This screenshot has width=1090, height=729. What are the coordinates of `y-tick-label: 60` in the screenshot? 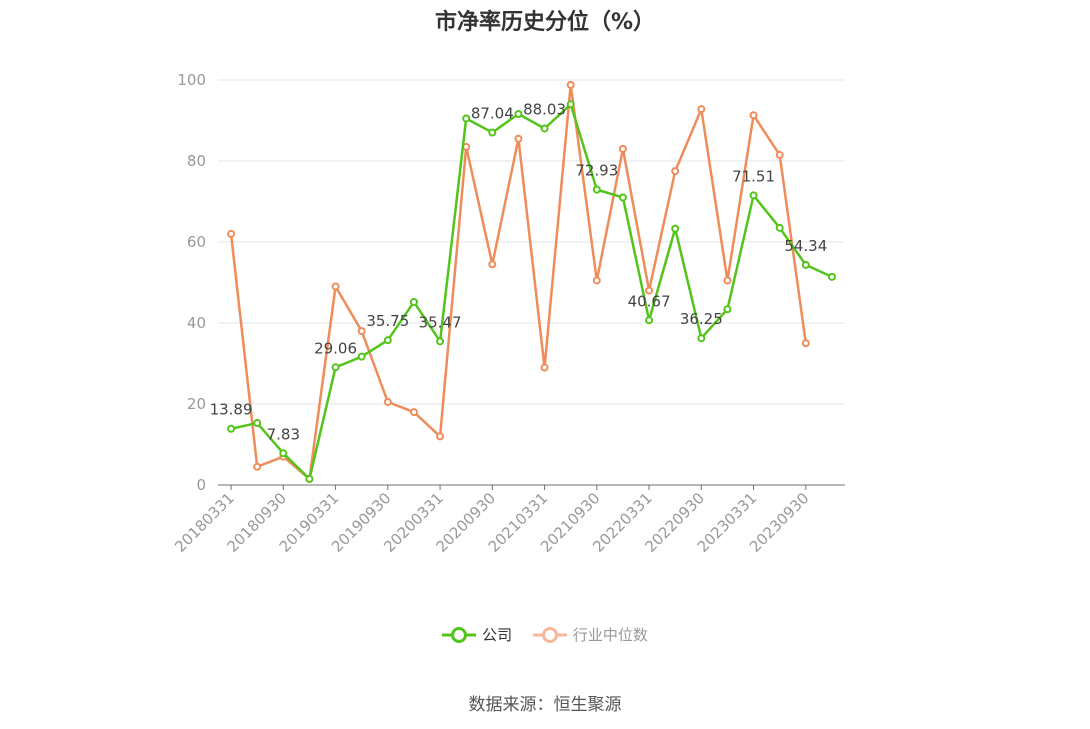 It's located at (196, 242).